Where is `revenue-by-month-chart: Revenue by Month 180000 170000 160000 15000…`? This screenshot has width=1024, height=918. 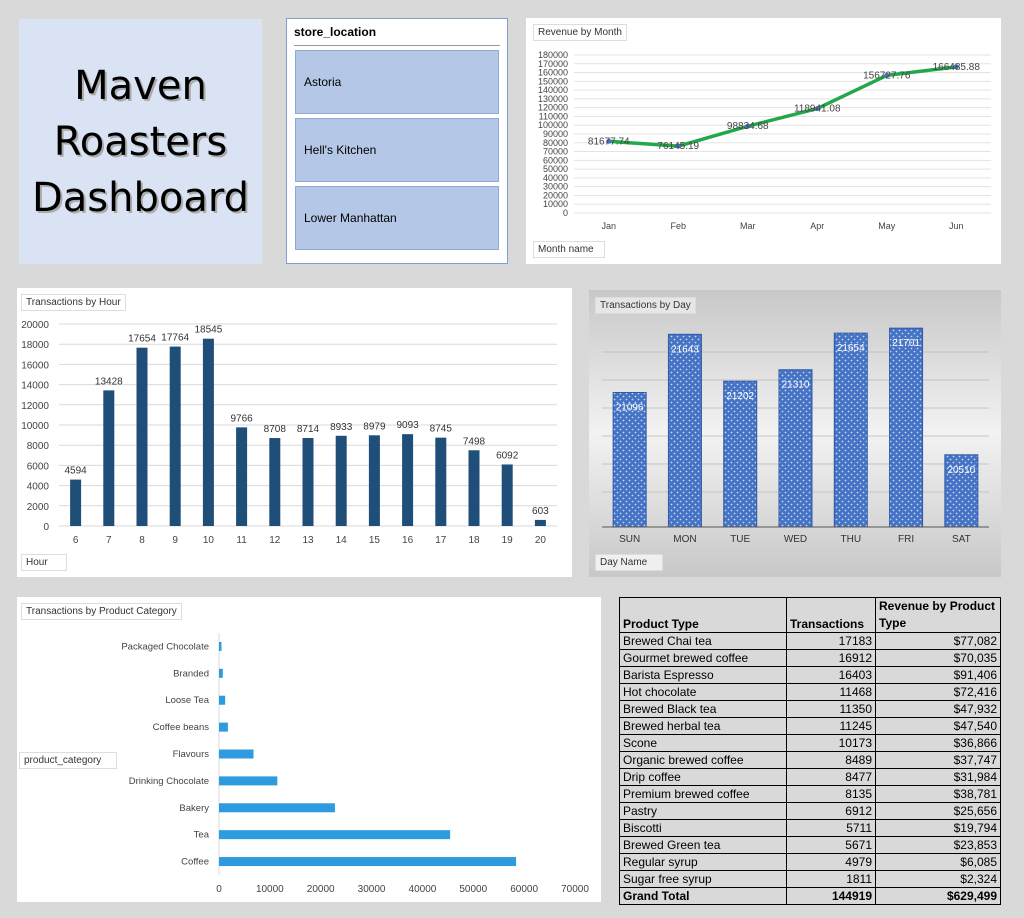 revenue-by-month-chart: Revenue by Month 180000 170000 160000 15000… is located at coordinates (763, 141).